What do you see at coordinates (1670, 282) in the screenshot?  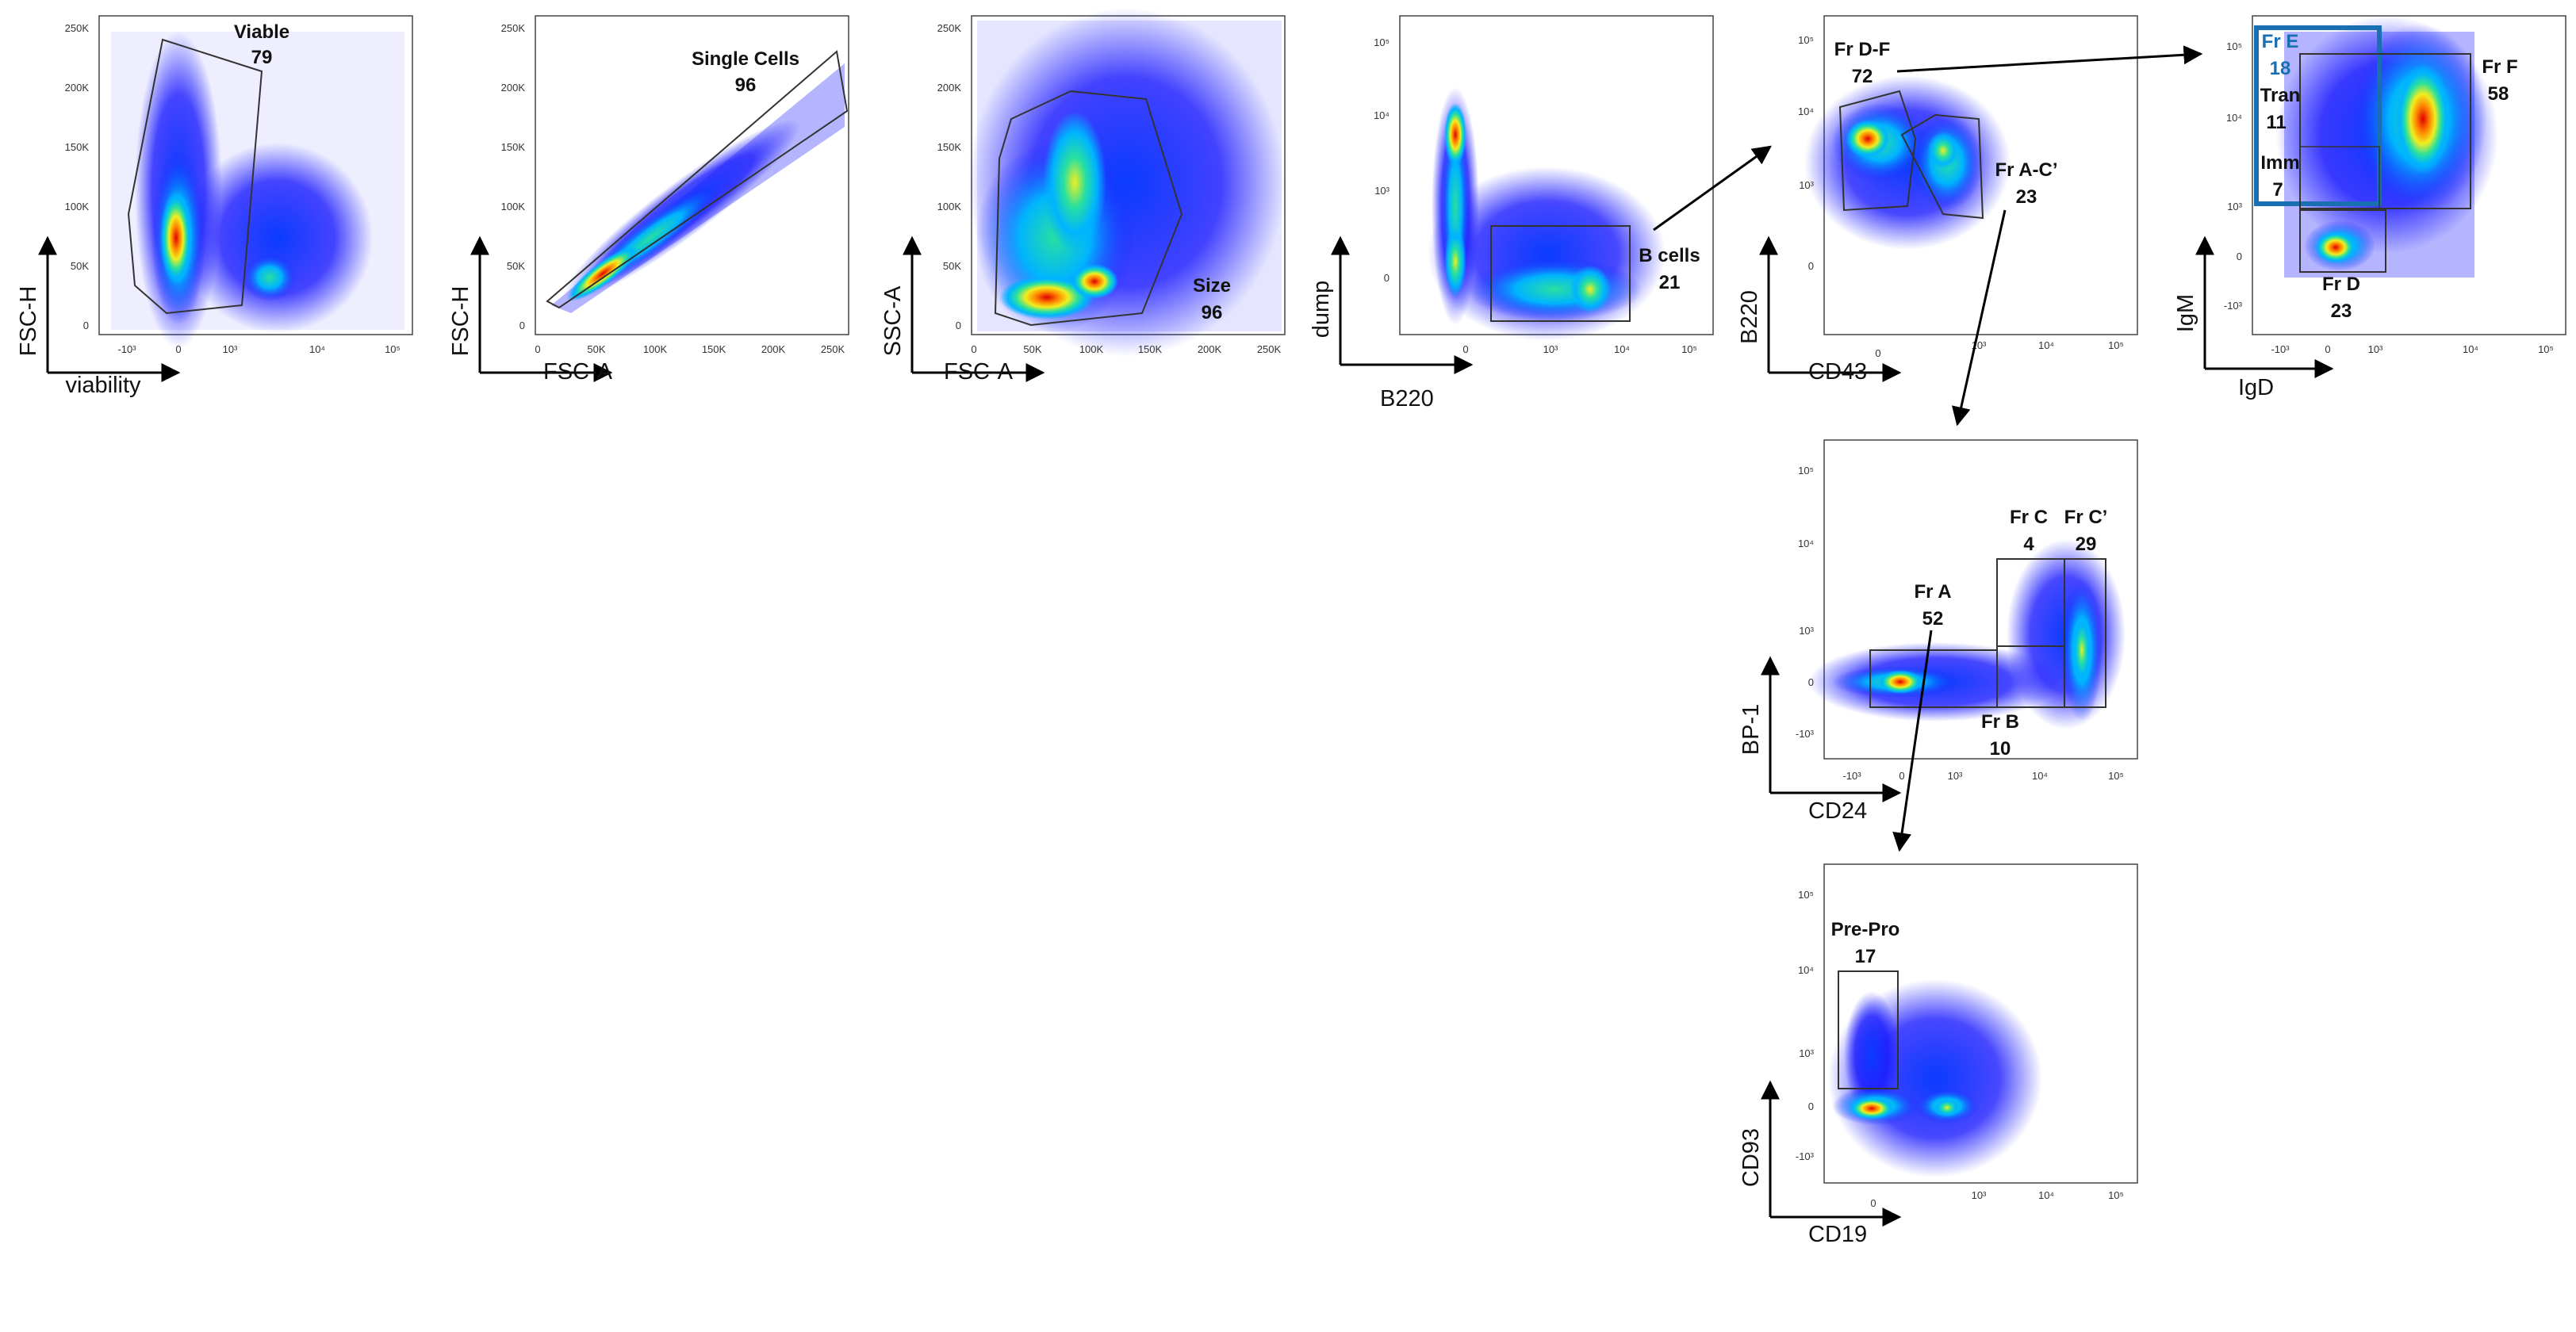 I see `gate-value-b-cells: 21` at bounding box center [1670, 282].